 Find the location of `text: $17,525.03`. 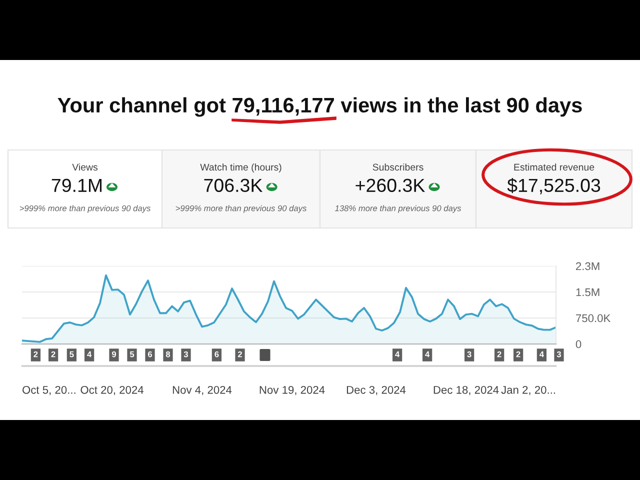

text: $17,525.03 is located at coordinates (553, 186).